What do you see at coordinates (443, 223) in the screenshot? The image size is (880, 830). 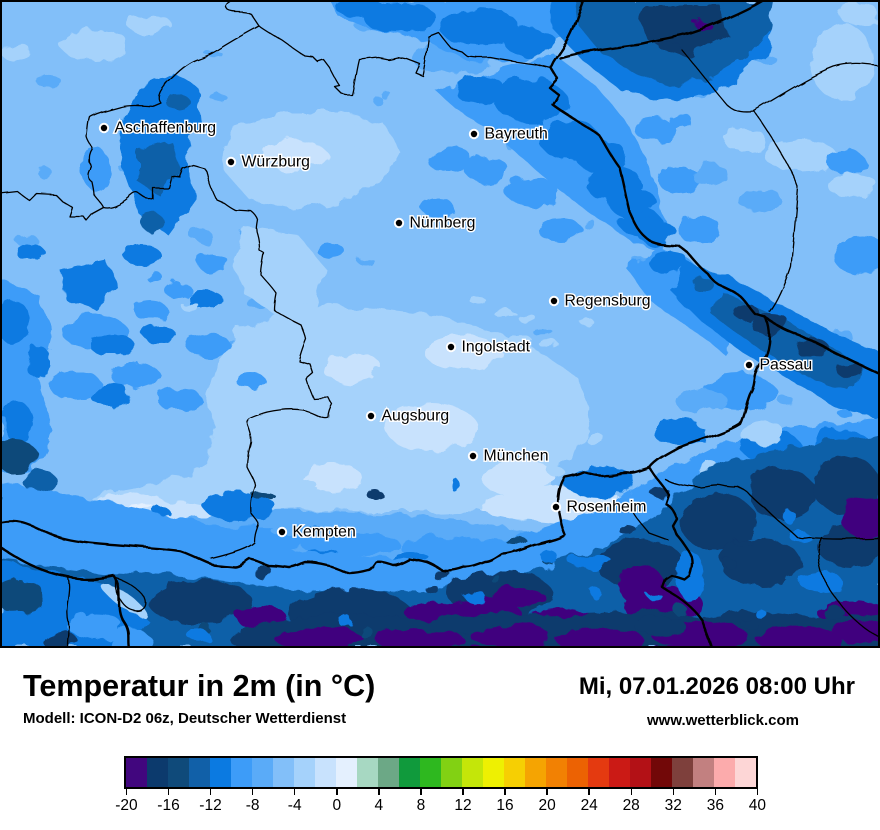 I see `svg-text: Nürnberg` at bounding box center [443, 223].